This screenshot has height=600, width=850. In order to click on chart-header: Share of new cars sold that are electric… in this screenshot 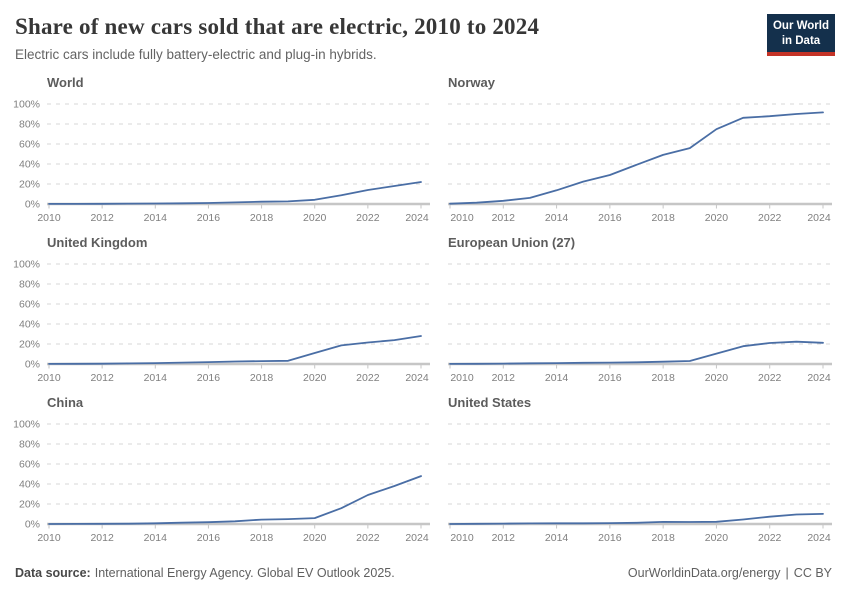, I will do `click(425, 31)`.